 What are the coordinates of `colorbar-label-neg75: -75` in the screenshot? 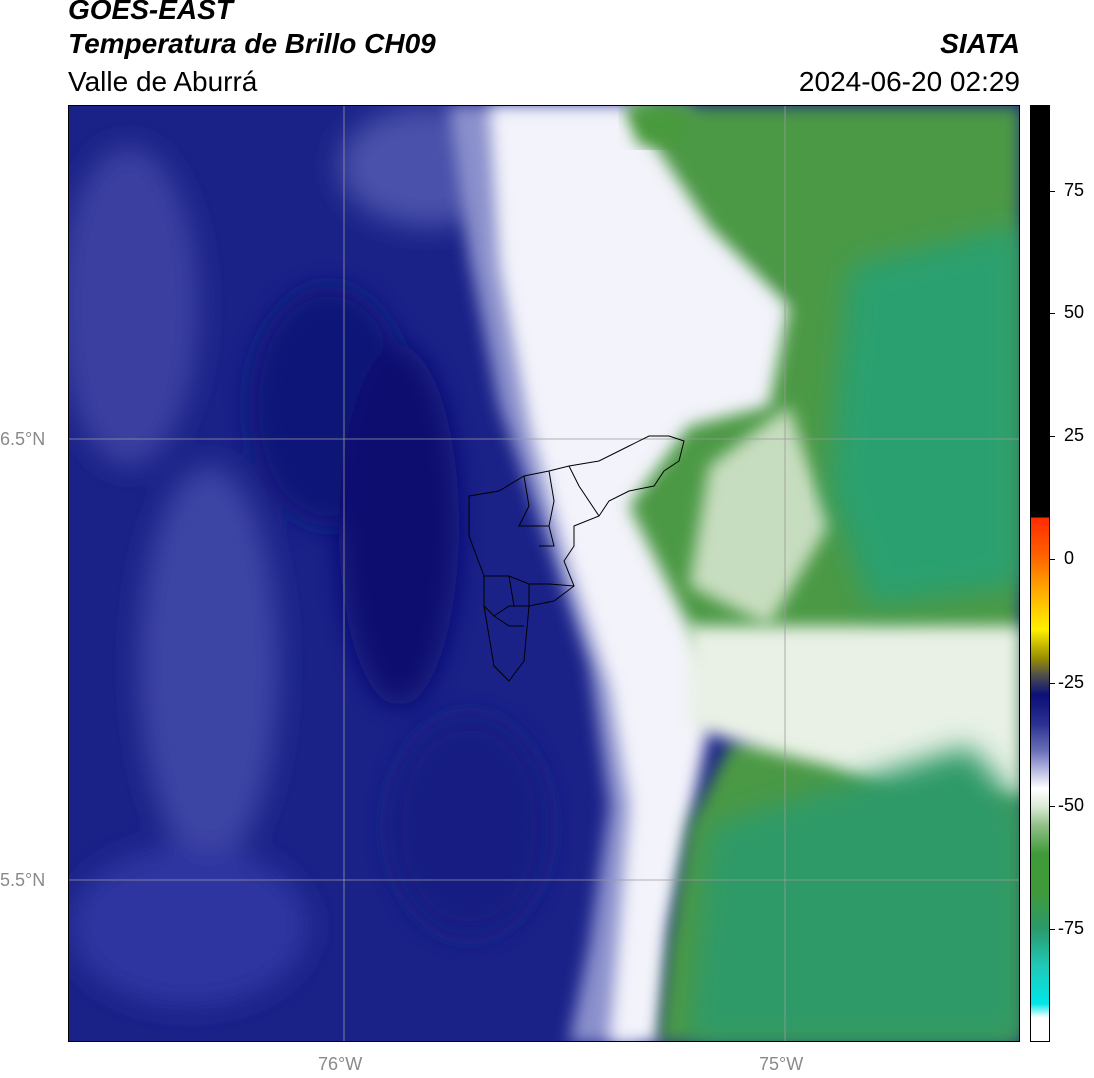 It's located at (1071, 928).